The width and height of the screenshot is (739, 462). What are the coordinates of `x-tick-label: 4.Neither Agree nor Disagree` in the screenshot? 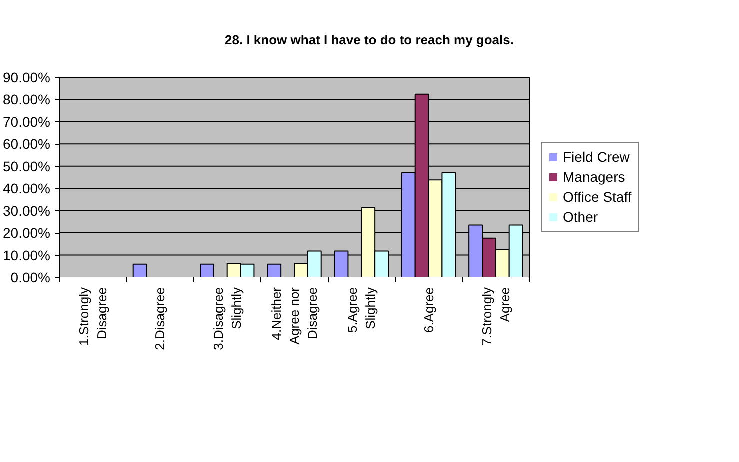 It's located at (294, 315).